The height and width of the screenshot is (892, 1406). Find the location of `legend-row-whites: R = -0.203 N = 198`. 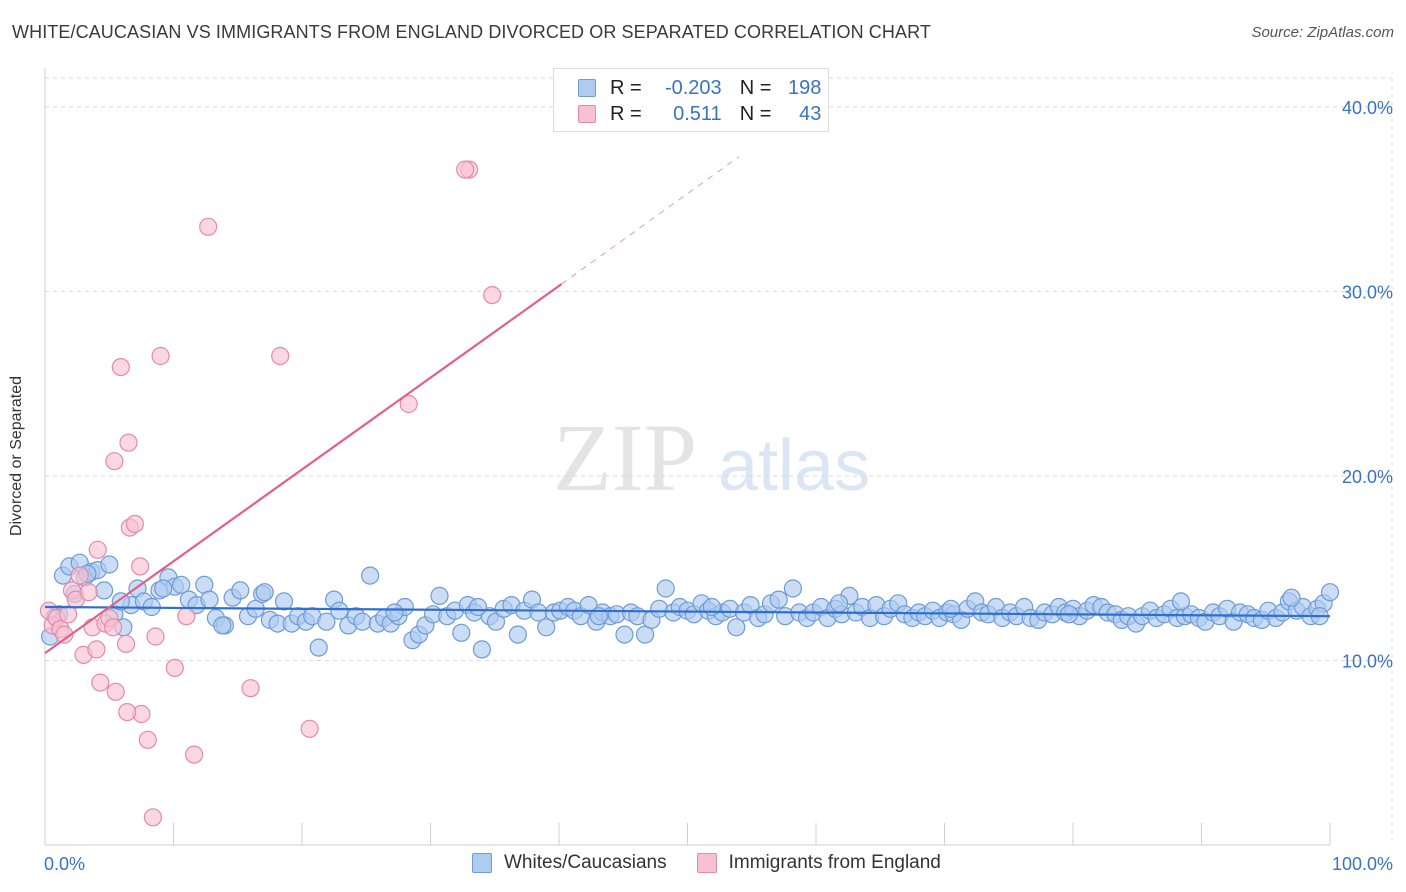

legend-row-whites: R = -0.203 N = 198 is located at coordinates (699, 88).